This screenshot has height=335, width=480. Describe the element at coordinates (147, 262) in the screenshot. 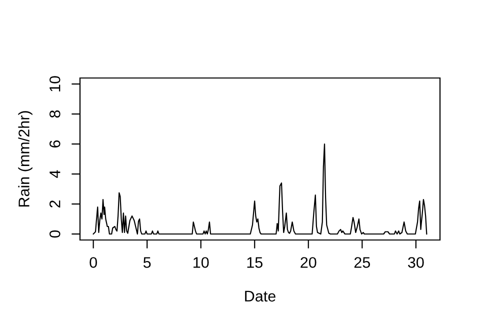

I see `x-tick-label: 5` at that location.